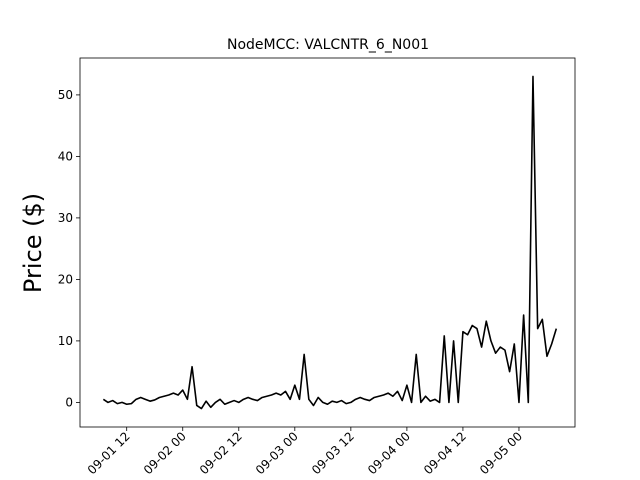 The height and width of the screenshot is (480, 640). I want to click on y-axis-label: Price ($), so click(33, 243).